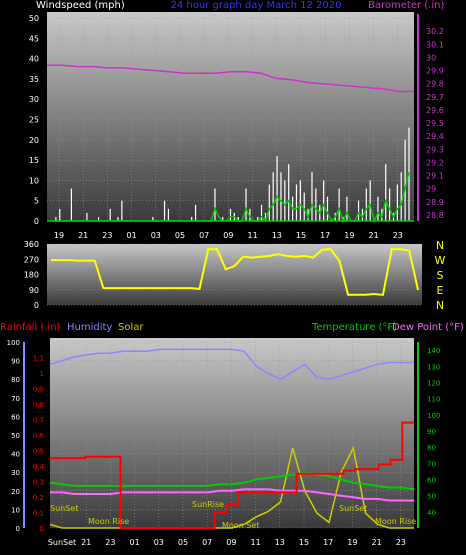 Image resolution: width=466 pixels, height=555 pixels. What do you see at coordinates (15, 362) in the screenshot?
I see `y-tick-humidity: 90` at bounding box center [15, 362].